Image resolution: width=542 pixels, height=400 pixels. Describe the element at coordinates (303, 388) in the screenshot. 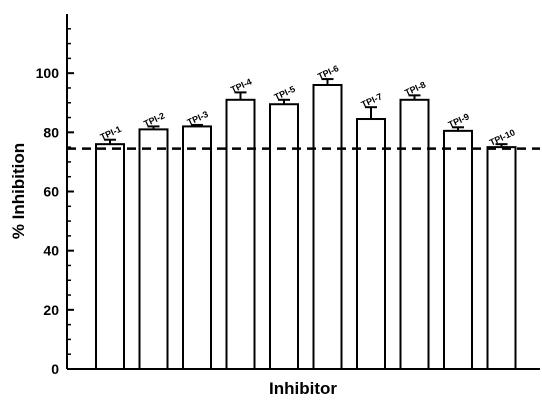

I see `x-axis-title: Inhibitor` at that location.